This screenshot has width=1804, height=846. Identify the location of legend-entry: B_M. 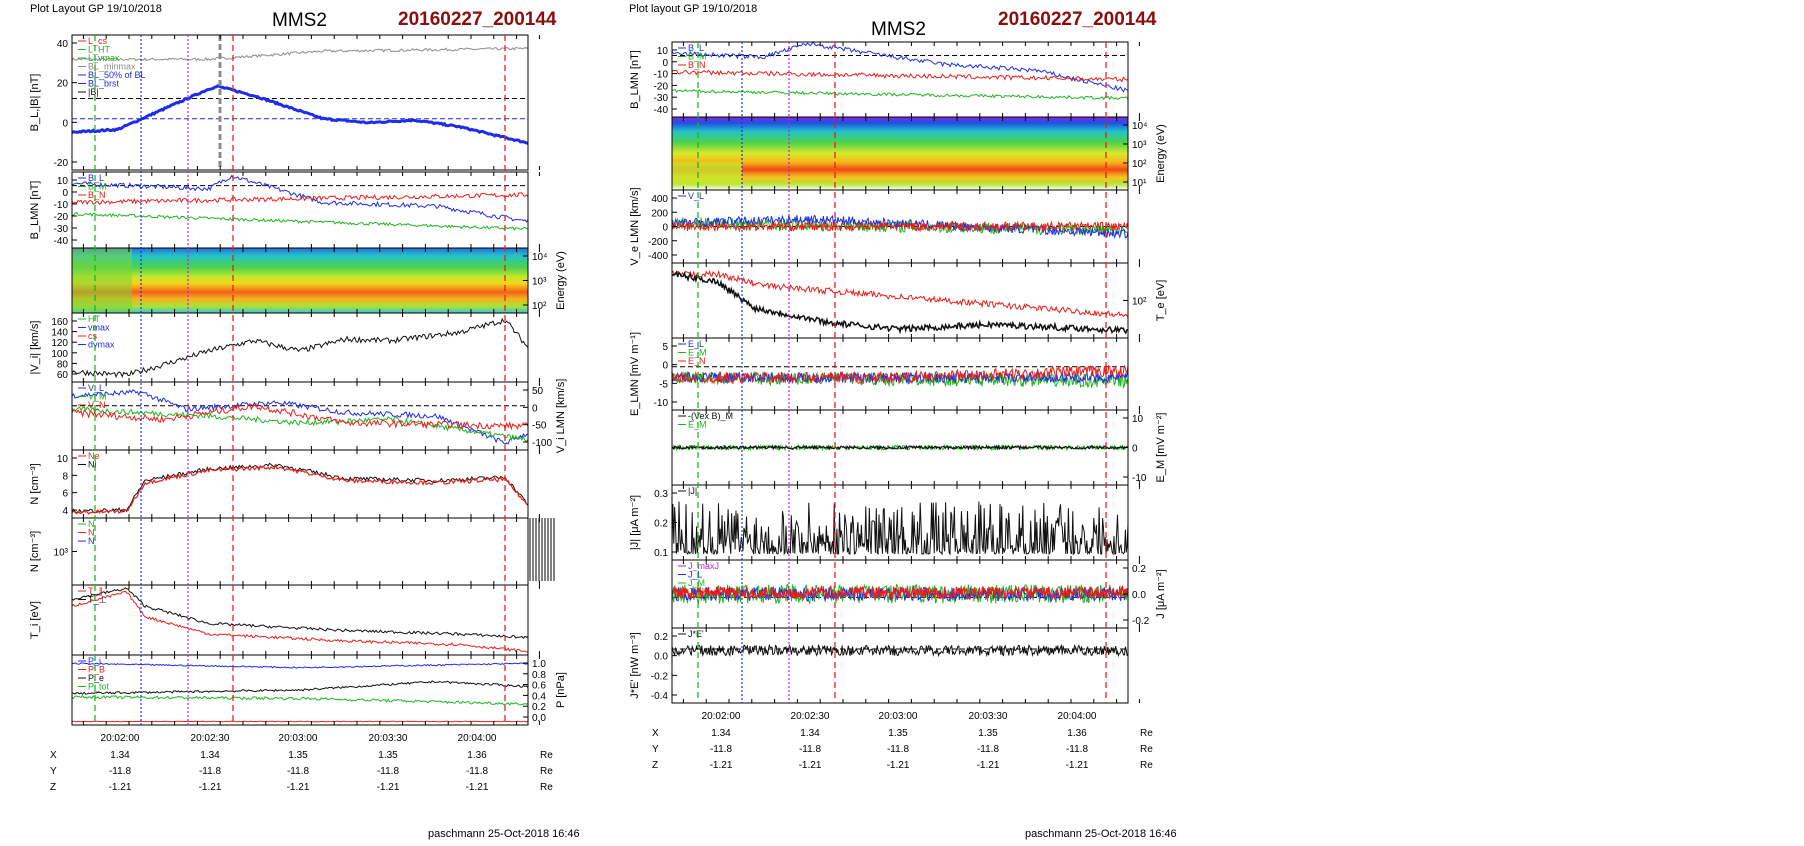
(697, 57).